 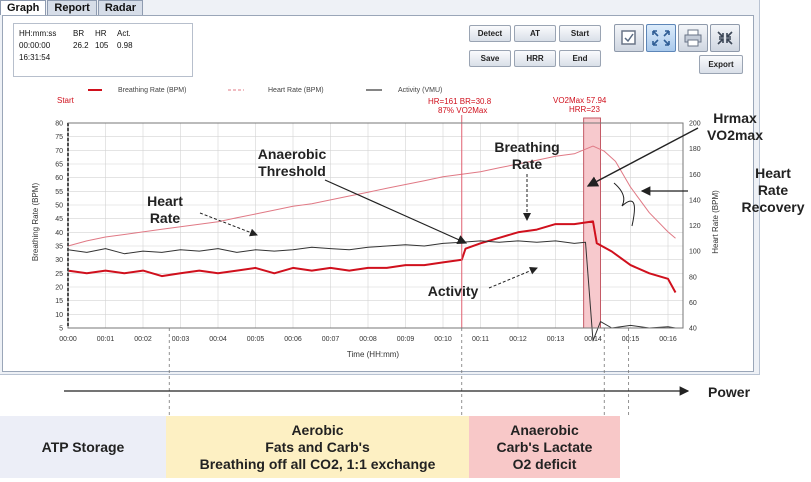 What do you see at coordinates (695, 226) in the screenshot?
I see `y2-tick-label: 120` at bounding box center [695, 226].